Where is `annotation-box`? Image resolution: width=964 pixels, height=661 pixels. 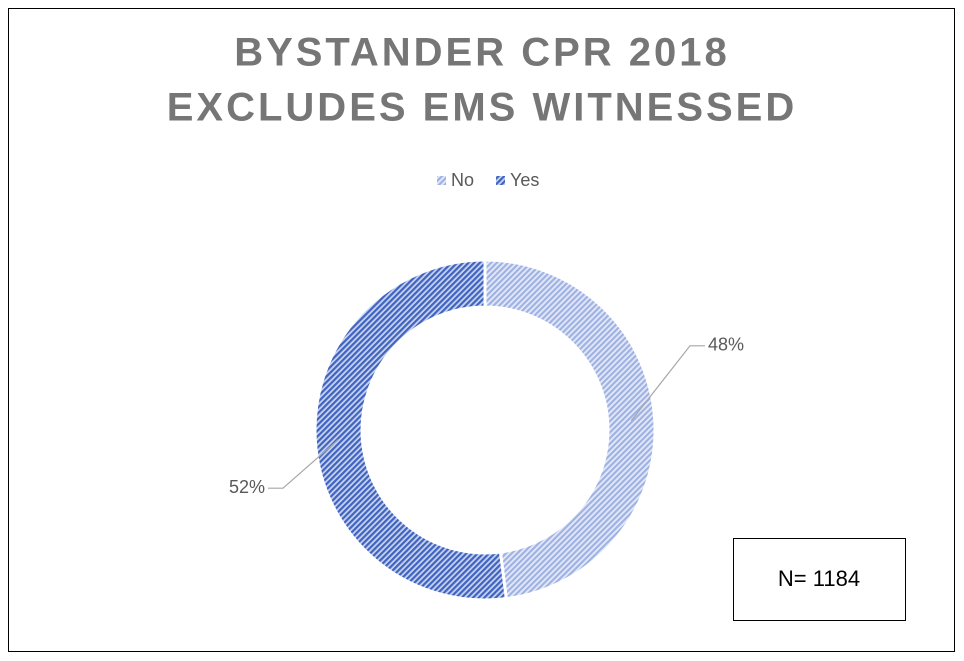
annotation-box is located at coordinates (819, 579).